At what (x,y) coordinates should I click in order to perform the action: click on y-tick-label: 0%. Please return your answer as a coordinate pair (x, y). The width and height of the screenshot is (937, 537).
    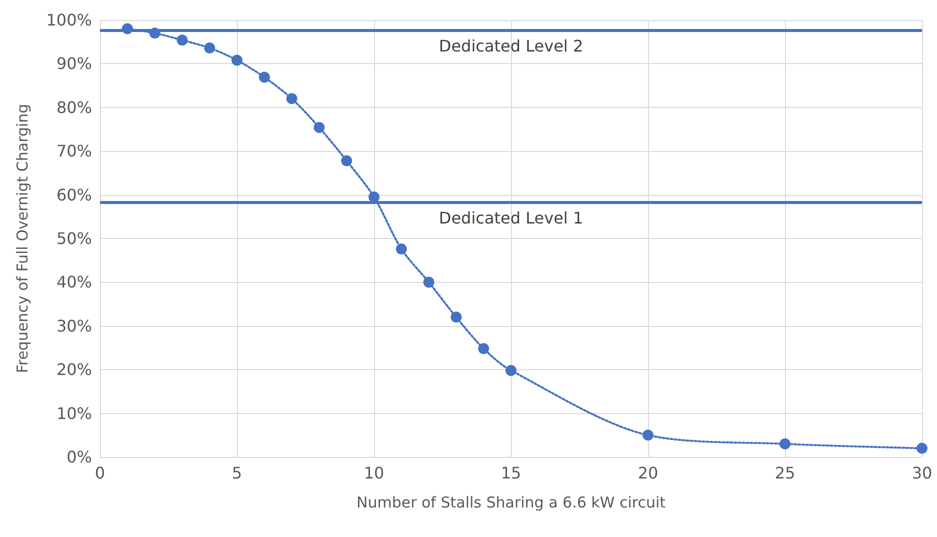
    Looking at the image, I should click on (79, 457).